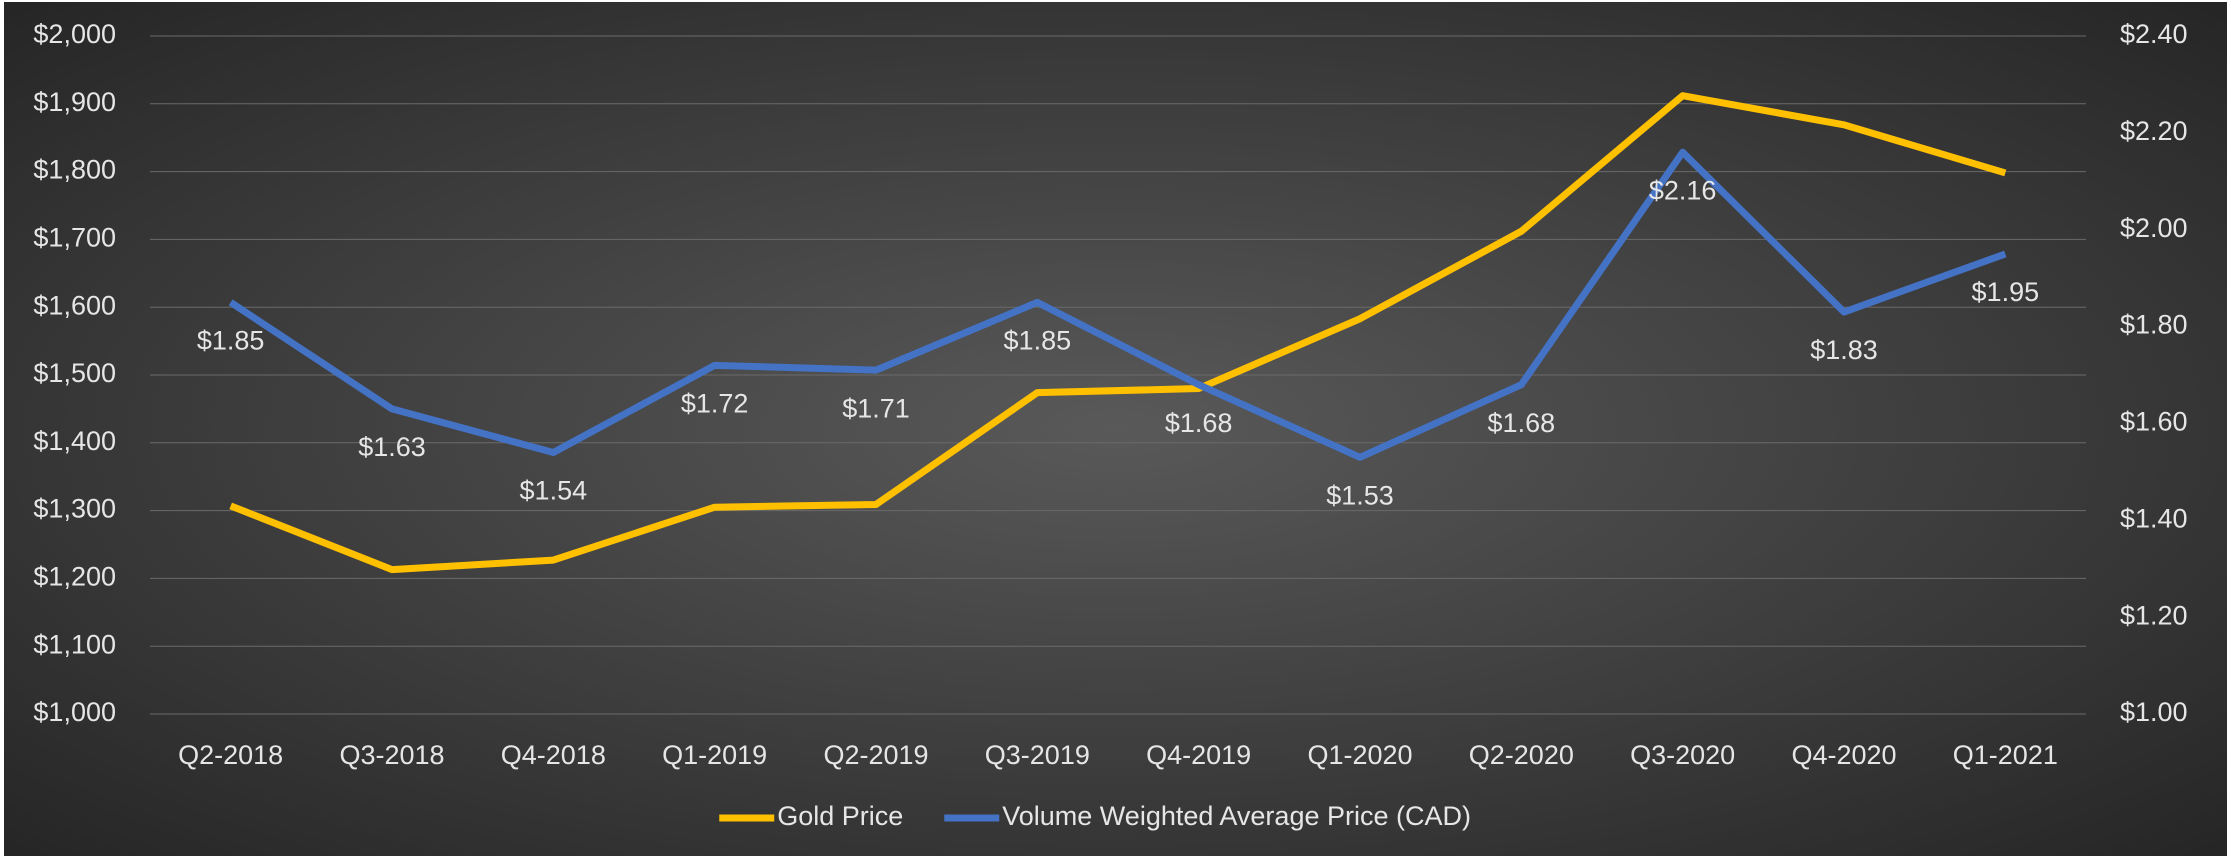 Image resolution: width=2231 pixels, height=863 pixels. I want to click on y2-tick-label: $1.20, so click(2154, 615).